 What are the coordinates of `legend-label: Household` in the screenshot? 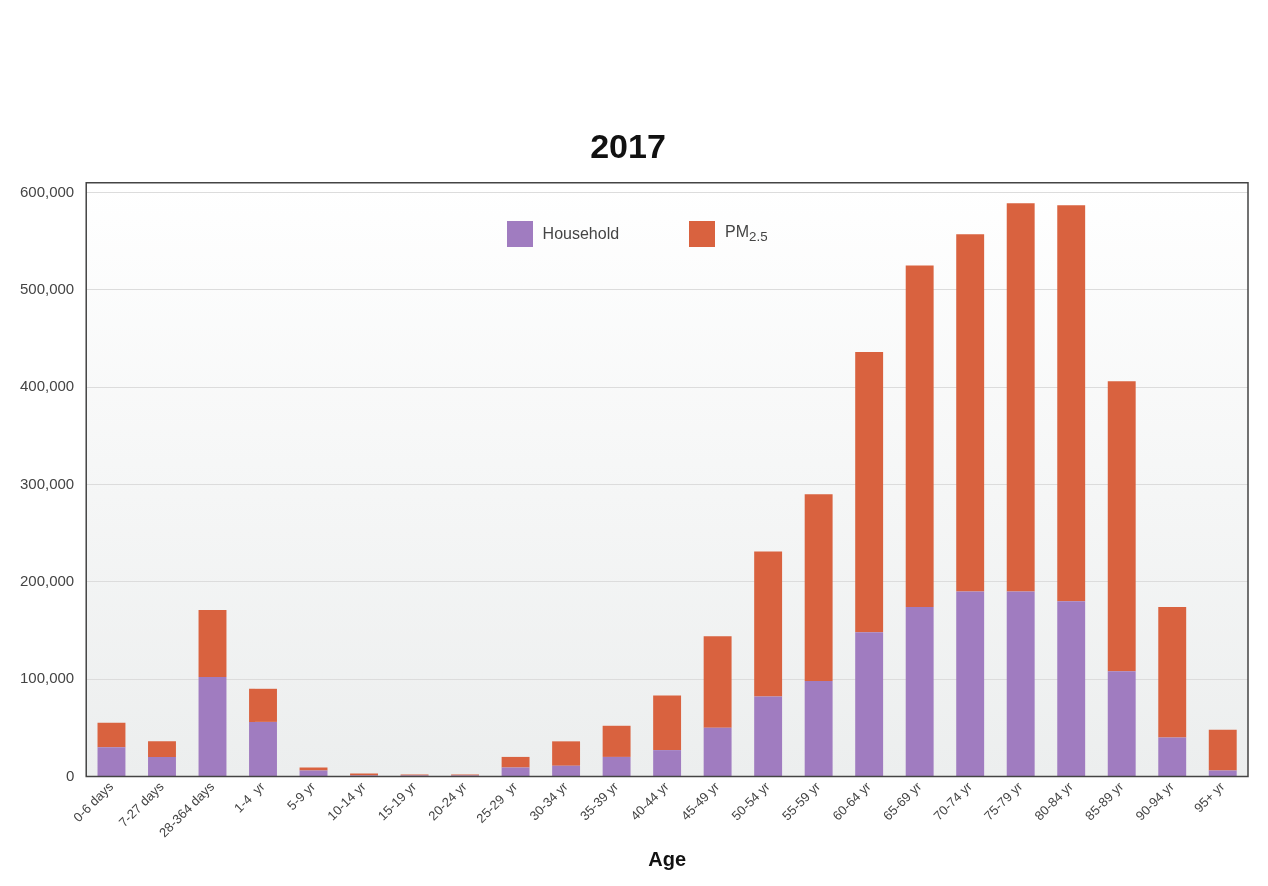 It's located at (581, 233).